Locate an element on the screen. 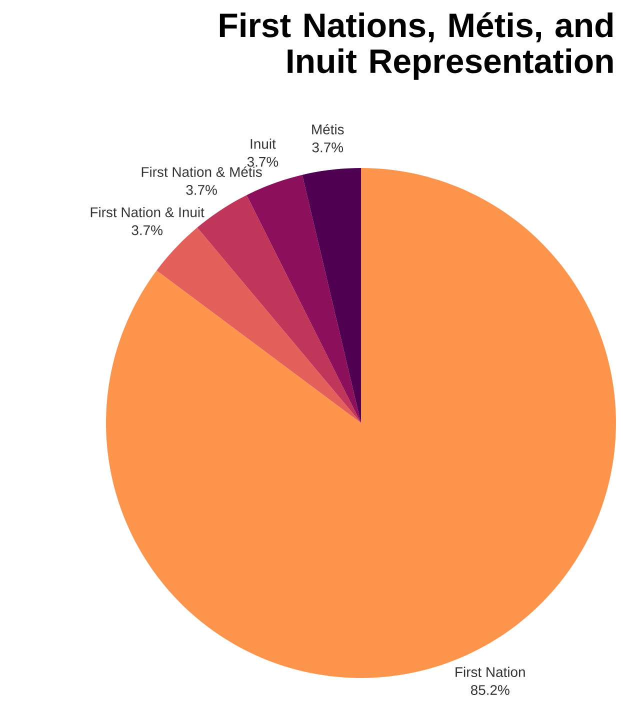 The height and width of the screenshot is (714, 623). slice-label: First Nation & Inuit is located at coordinates (147, 212).